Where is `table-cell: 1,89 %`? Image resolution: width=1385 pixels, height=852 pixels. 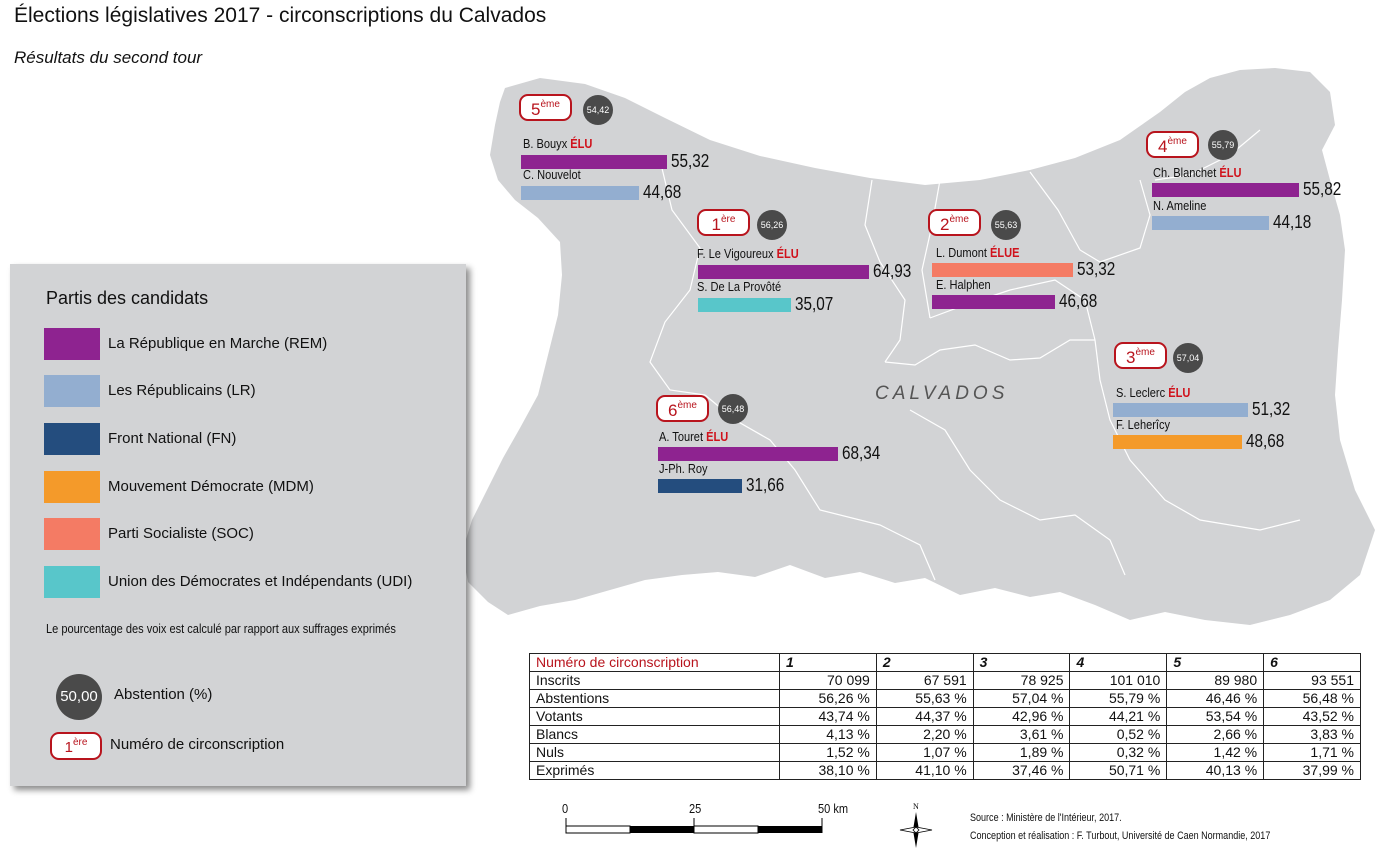 table-cell: 1,89 % is located at coordinates (1021, 752).